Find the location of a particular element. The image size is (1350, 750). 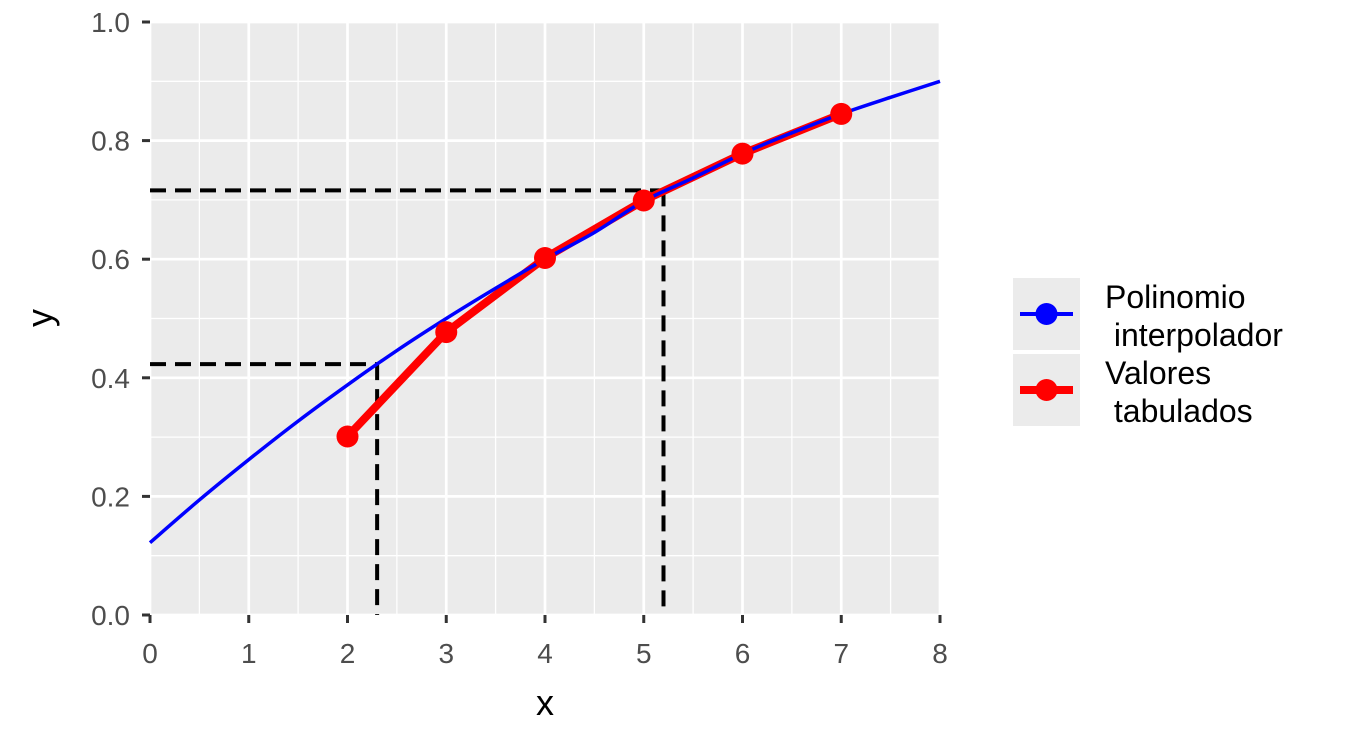

legend-label-valores-tabulados: tabulados is located at coordinates (1179, 411).